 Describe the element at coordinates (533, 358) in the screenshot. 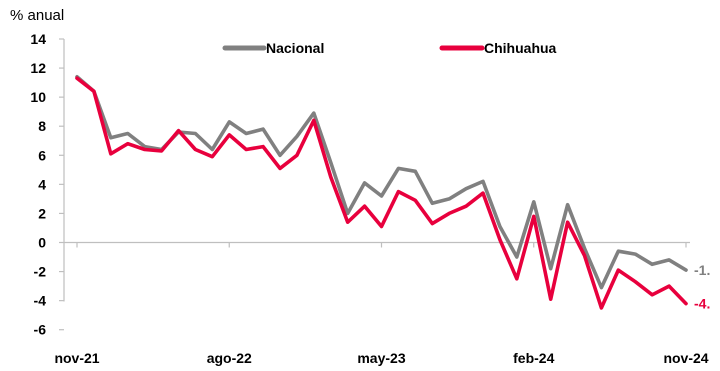

I see `x-tick-label: feb-24` at that location.